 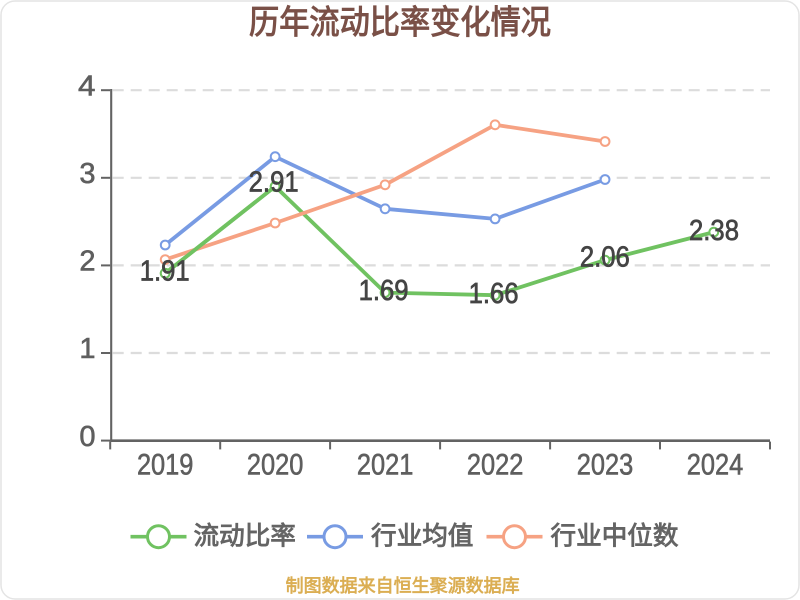 I want to click on svg-text: 1.69, so click(x=384, y=291).